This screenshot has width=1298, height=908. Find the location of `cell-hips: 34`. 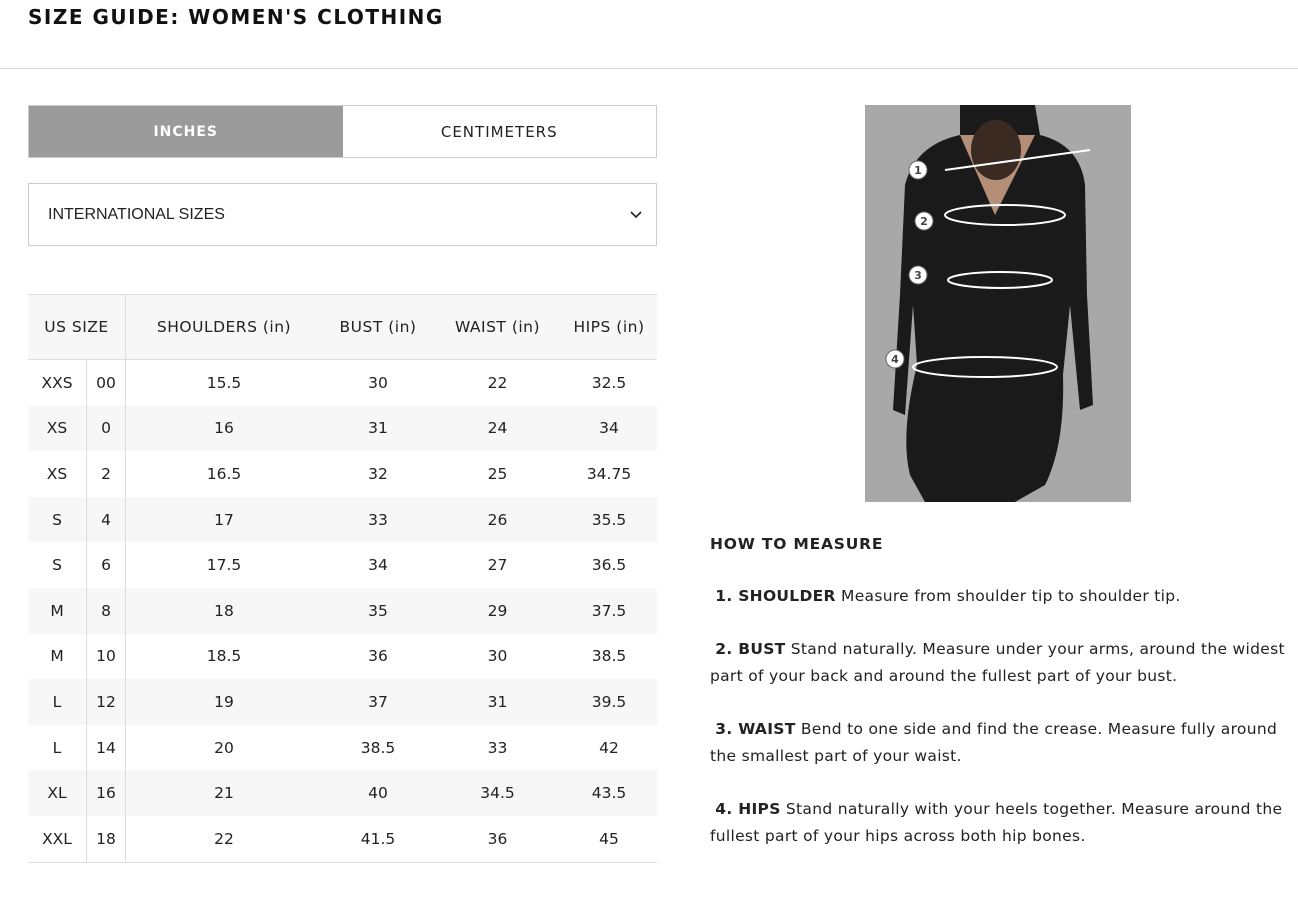

cell-hips: 34 is located at coordinates (609, 428).